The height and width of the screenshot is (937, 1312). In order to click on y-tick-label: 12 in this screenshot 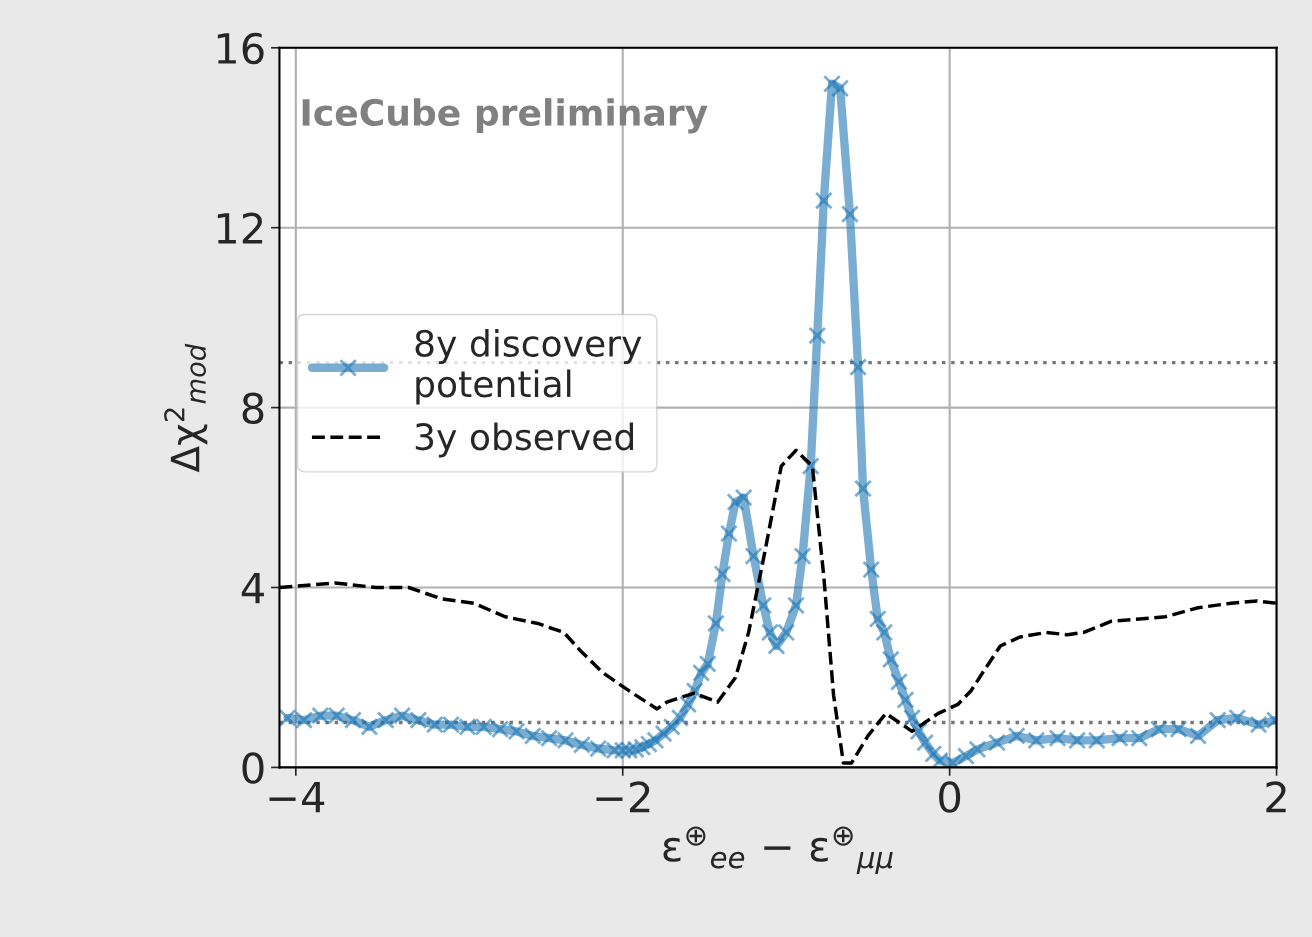, I will do `click(240, 228)`.